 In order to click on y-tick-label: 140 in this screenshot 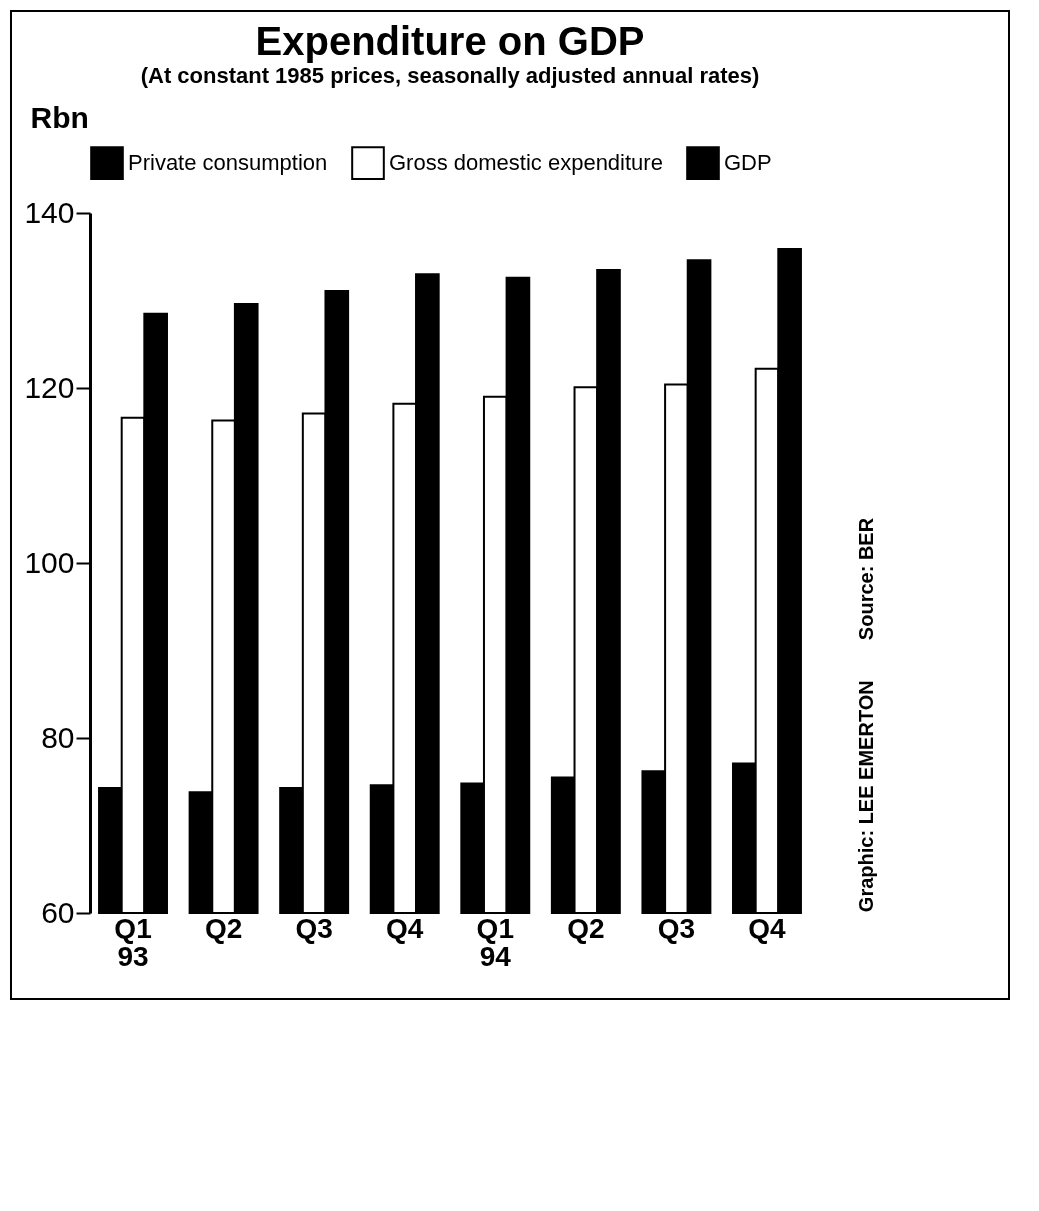, I will do `click(49, 212)`.